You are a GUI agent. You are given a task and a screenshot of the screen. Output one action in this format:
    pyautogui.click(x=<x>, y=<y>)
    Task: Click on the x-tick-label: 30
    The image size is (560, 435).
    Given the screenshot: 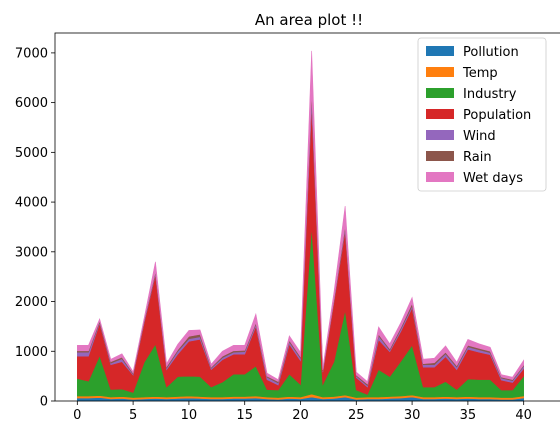 What is the action you would take?
    pyautogui.click(x=412, y=415)
    